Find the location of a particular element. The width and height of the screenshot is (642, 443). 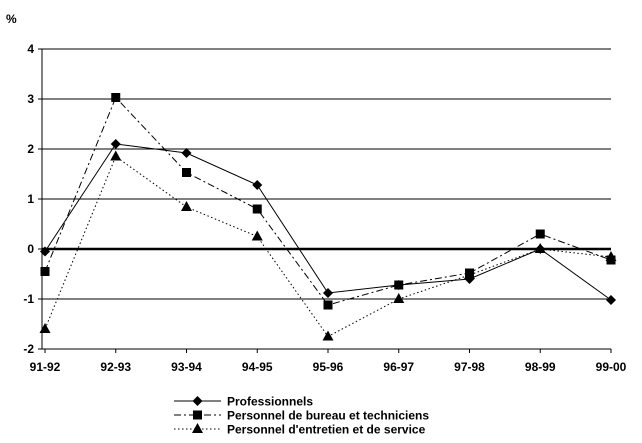

y-tick-label: 1 is located at coordinates (30, 199).